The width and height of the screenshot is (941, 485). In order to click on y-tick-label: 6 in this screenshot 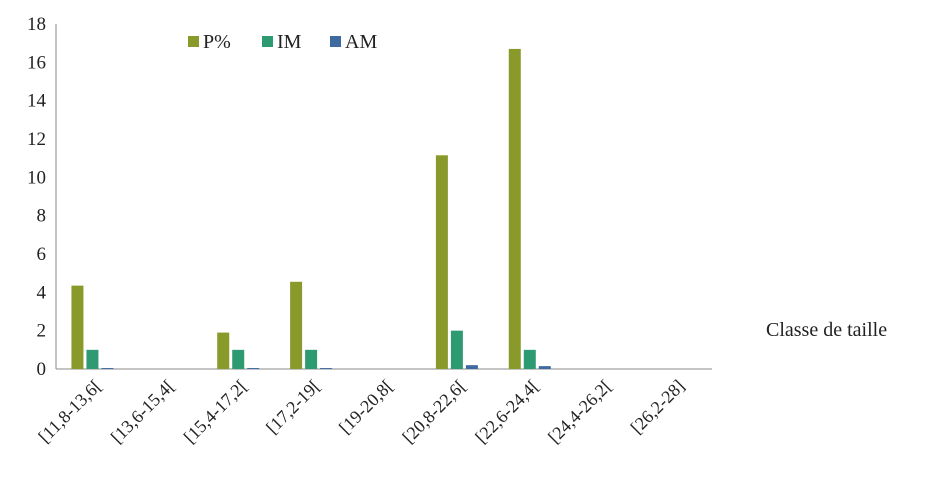, I will do `click(42, 254)`.